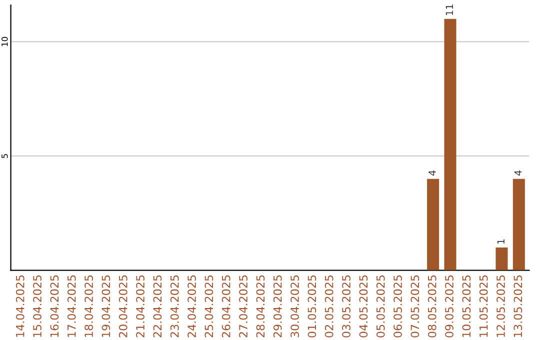 The height and width of the screenshot is (340, 540). Describe the element at coordinates (483, 306) in the screenshot. I see `x-tick-label: 11.05.2025` at that location.